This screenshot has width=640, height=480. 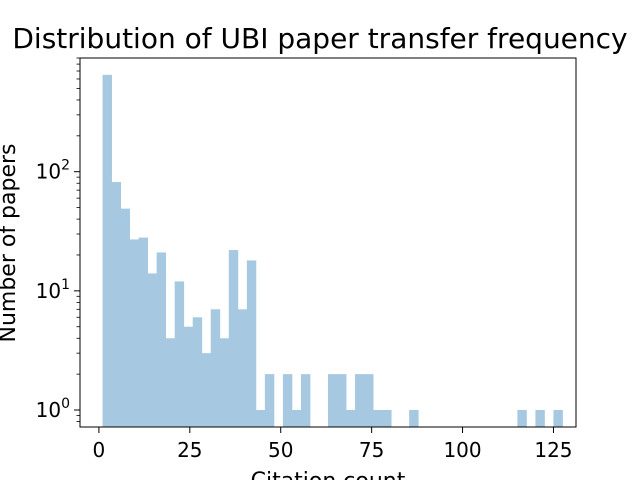 I want to click on y-tick-label: 10¹, so click(x=53, y=290).